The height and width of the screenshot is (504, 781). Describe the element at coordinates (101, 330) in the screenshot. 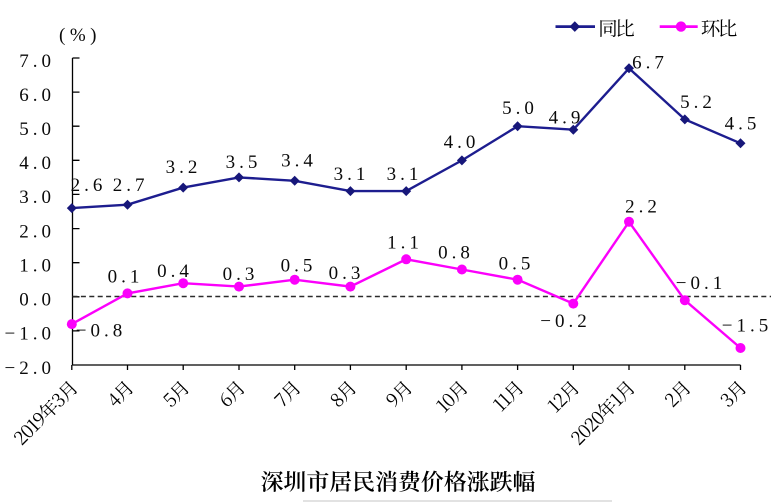

I see `svg-text: −0.8` at that location.